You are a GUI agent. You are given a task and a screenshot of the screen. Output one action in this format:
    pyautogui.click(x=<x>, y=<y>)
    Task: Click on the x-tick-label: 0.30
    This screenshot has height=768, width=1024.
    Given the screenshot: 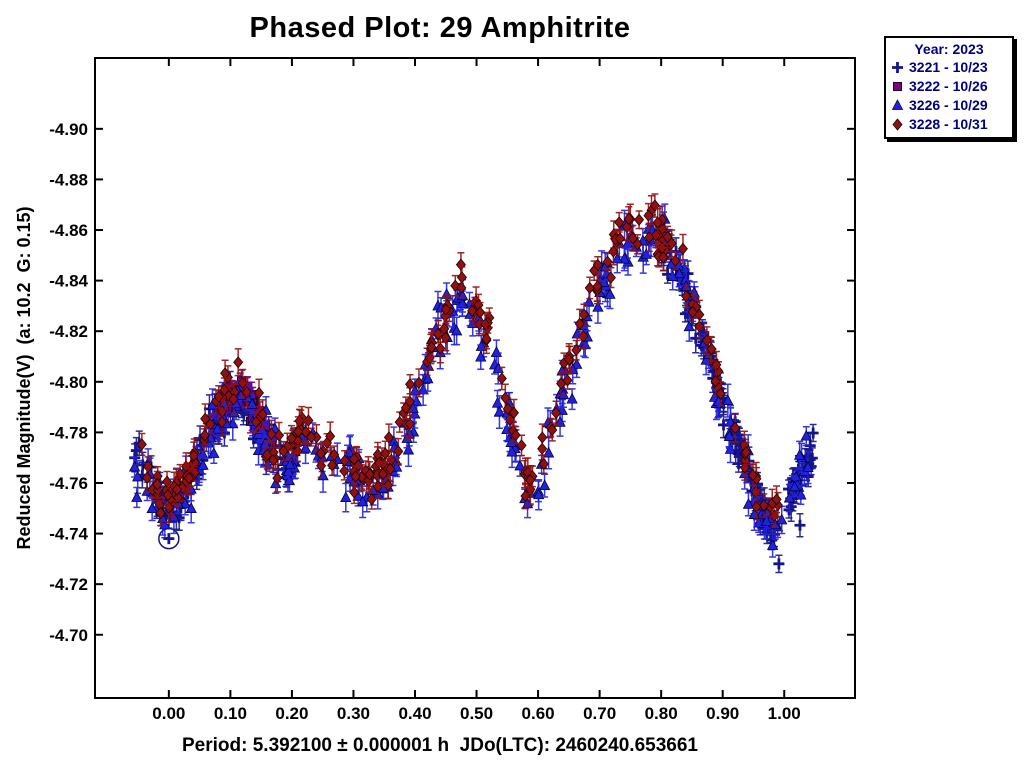 What is the action you would take?
    pyautogui.click(x=353, y=713)
    